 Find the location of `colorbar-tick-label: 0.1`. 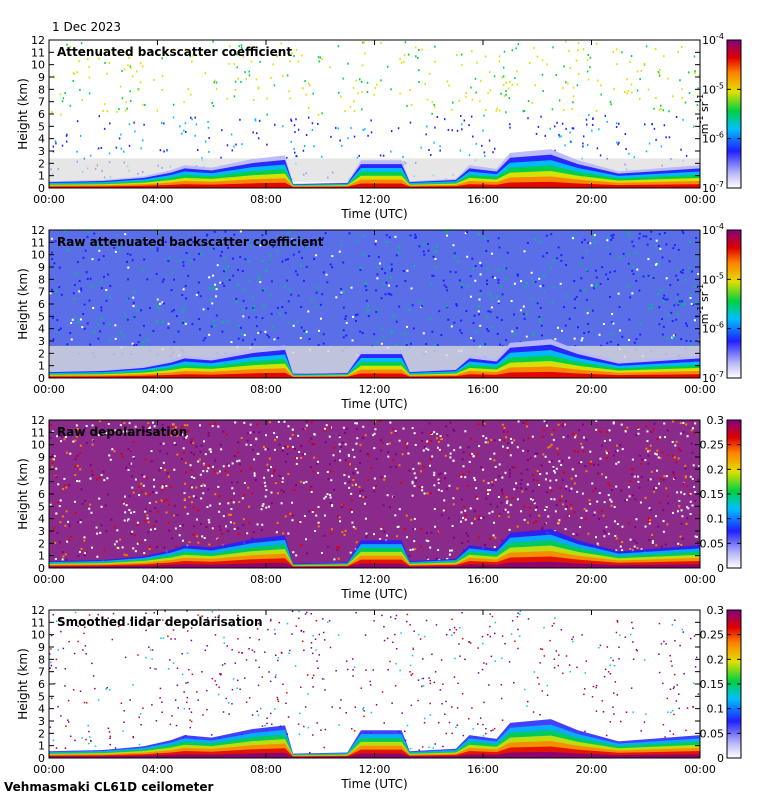

colorbar-tick-label: 0.1 is located at coordinates (716, 709).